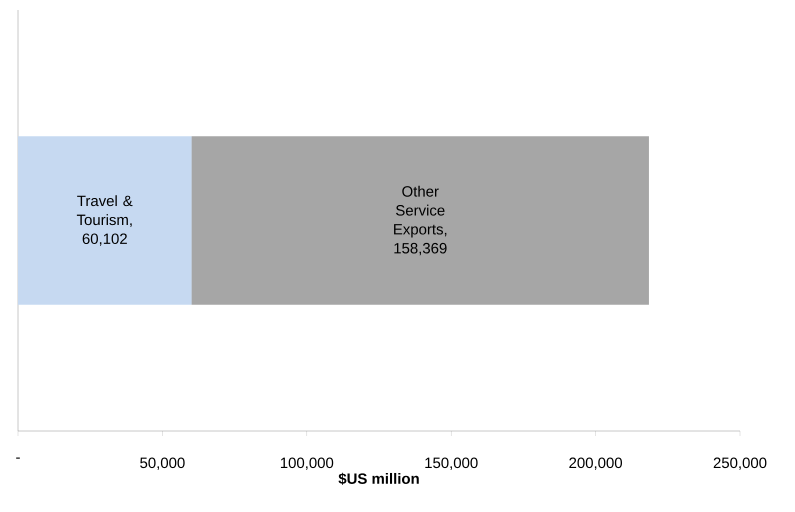 The width and height of the screenshot is (795, 512). Describe the element at coordinates (307, 464) in the screenshot. I see `x-tick-label: 100,000` at that location.